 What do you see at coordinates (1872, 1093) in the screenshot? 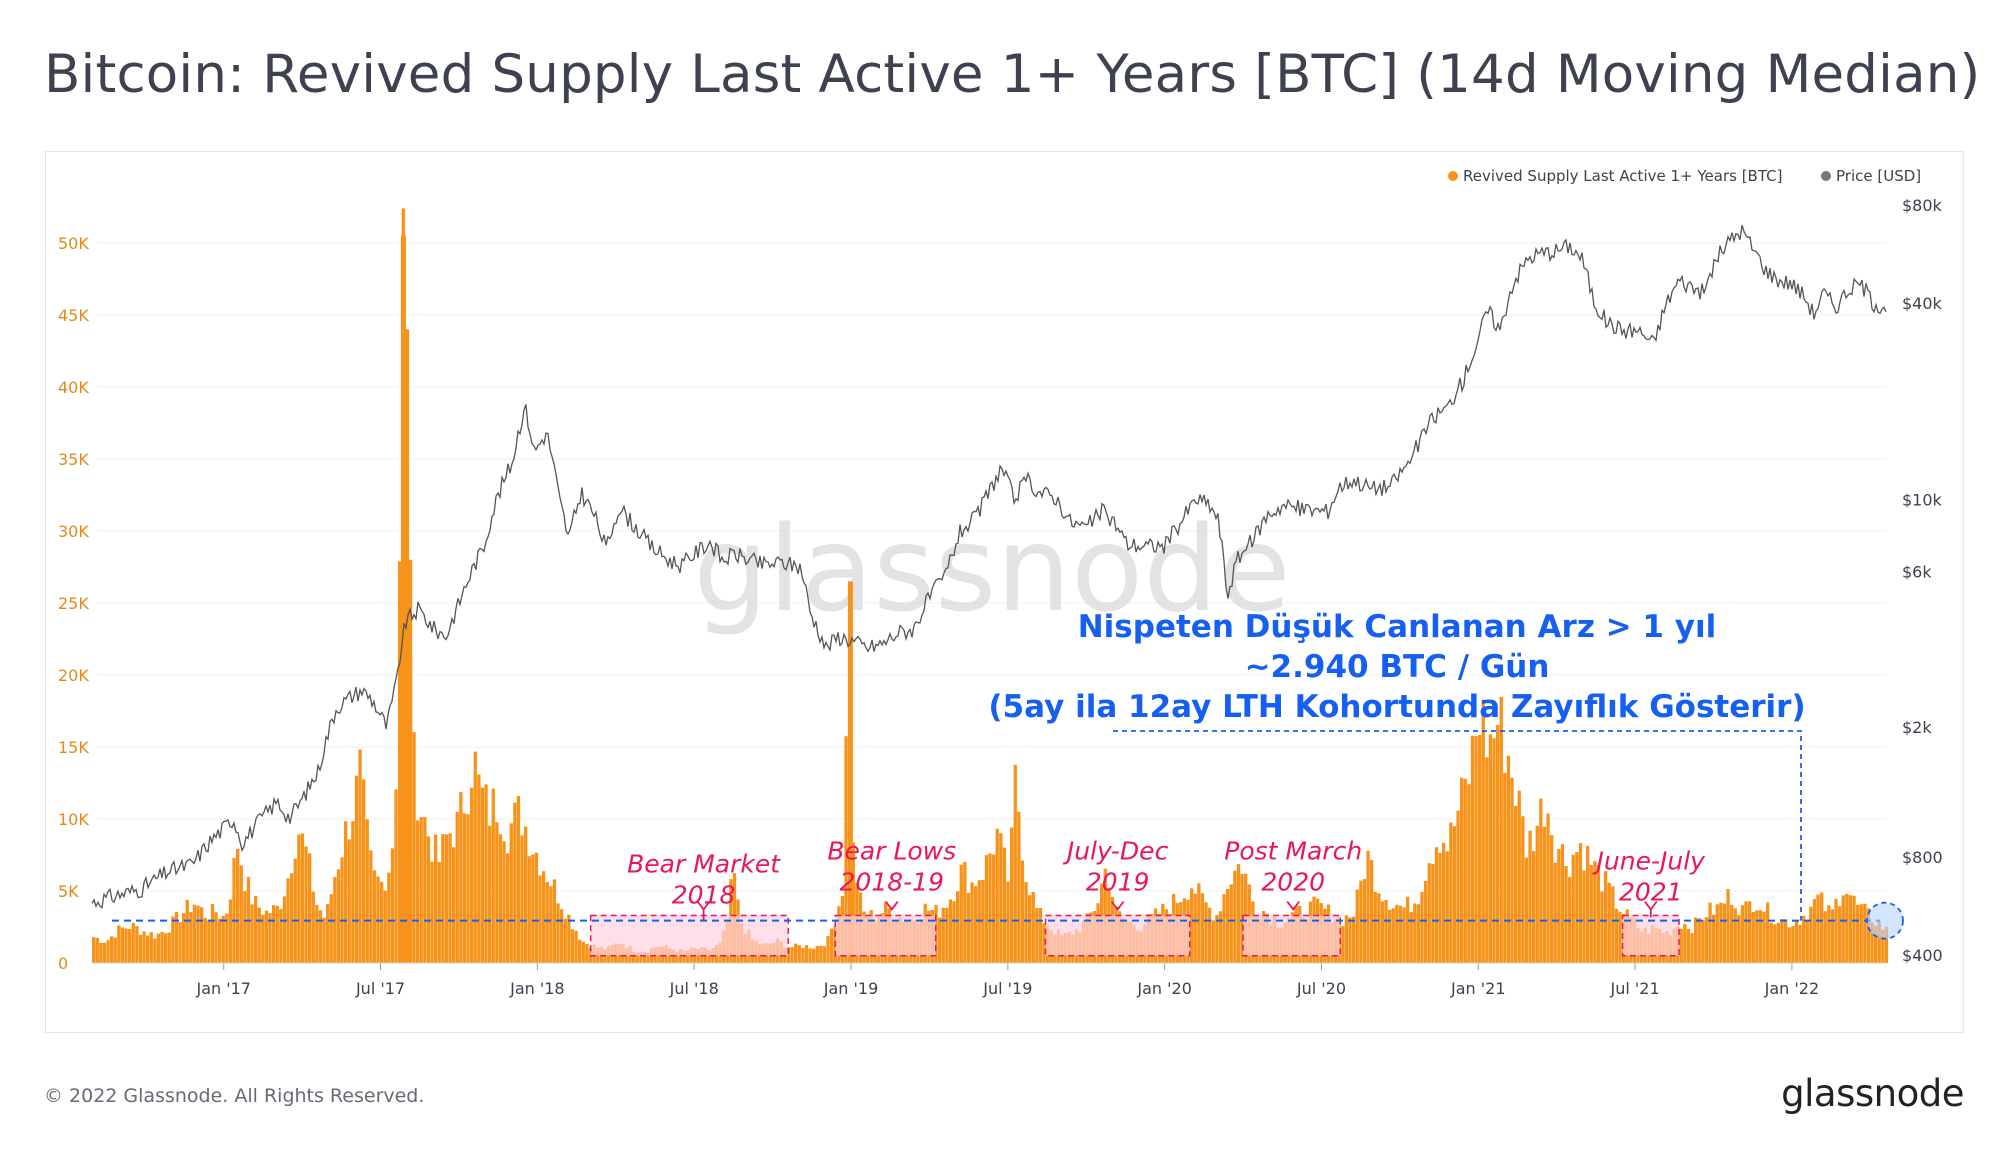
I see `glassnode-logo: glassnode` at bounding box center [1872, 1093].